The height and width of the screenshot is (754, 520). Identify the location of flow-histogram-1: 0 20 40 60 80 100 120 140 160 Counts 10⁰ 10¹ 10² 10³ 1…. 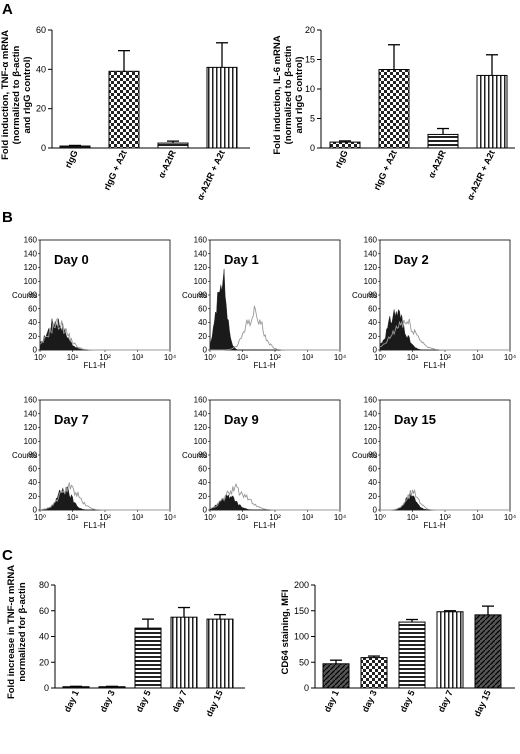
(94, 303).